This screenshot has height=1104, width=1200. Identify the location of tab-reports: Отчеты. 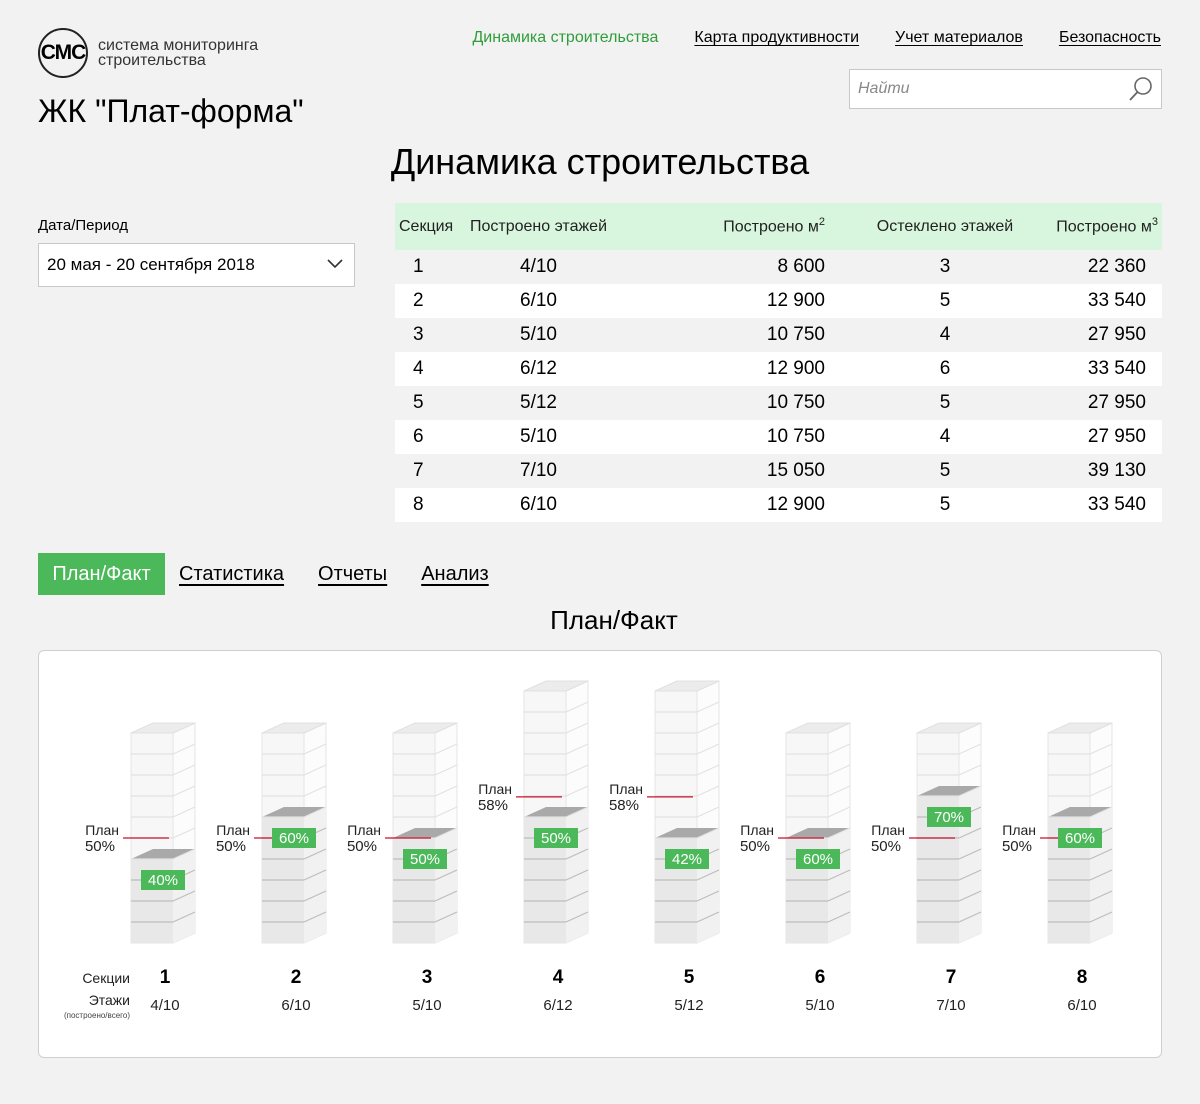
(353, 573).